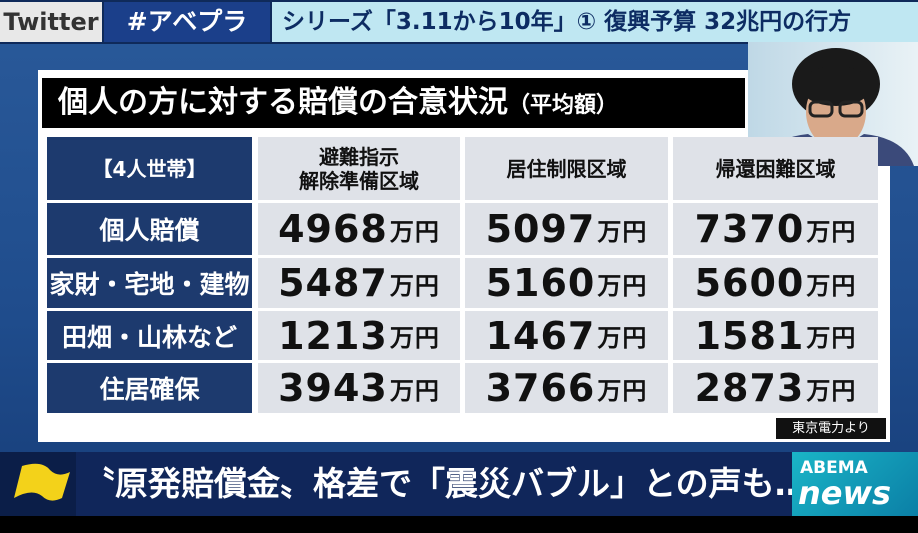  What do you see at coordinates (51, 22) in the screenshot?
I see `twitter-tag: Twitter` at bounding box center [51, 22].